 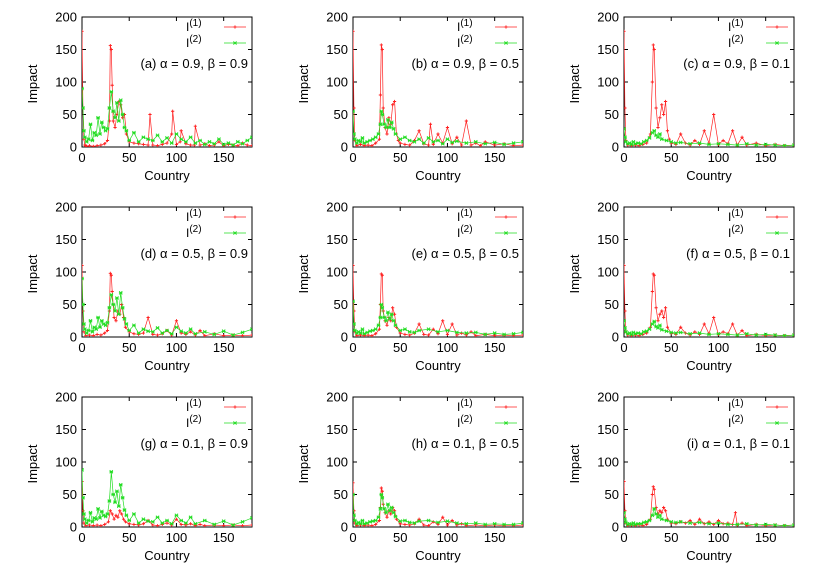 I want to click on panel-annotation: (g) α = 0.1, β = 0.9, so click(x=195, y=443).